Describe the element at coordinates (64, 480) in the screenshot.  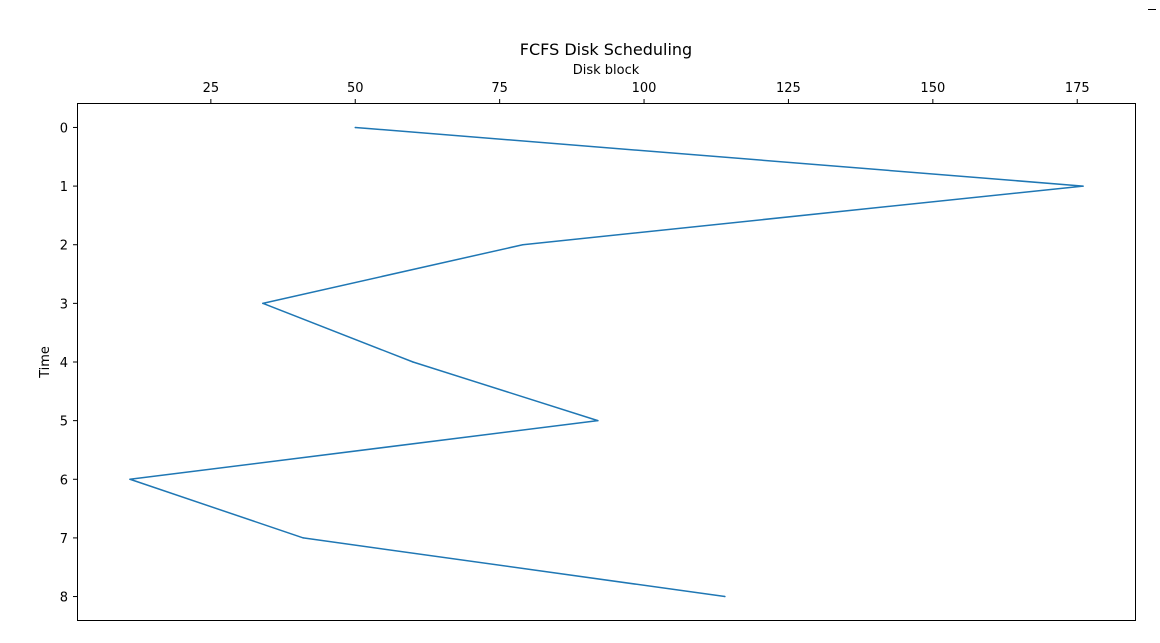
I see `y-tick-label: 6` at that location.